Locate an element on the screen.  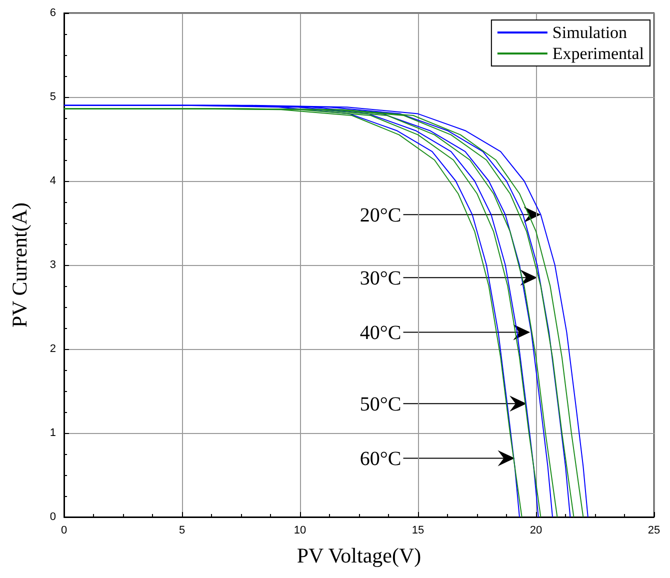
x-axis-title: PV Voltage(V) is located at coordinates (359, 556).